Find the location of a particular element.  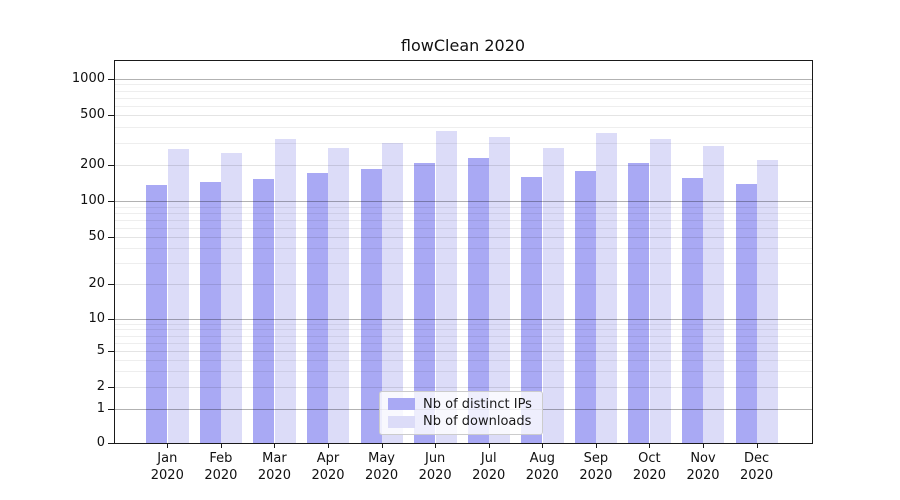

bar-jul-distinct-ips is located at coordinates (478, 300).